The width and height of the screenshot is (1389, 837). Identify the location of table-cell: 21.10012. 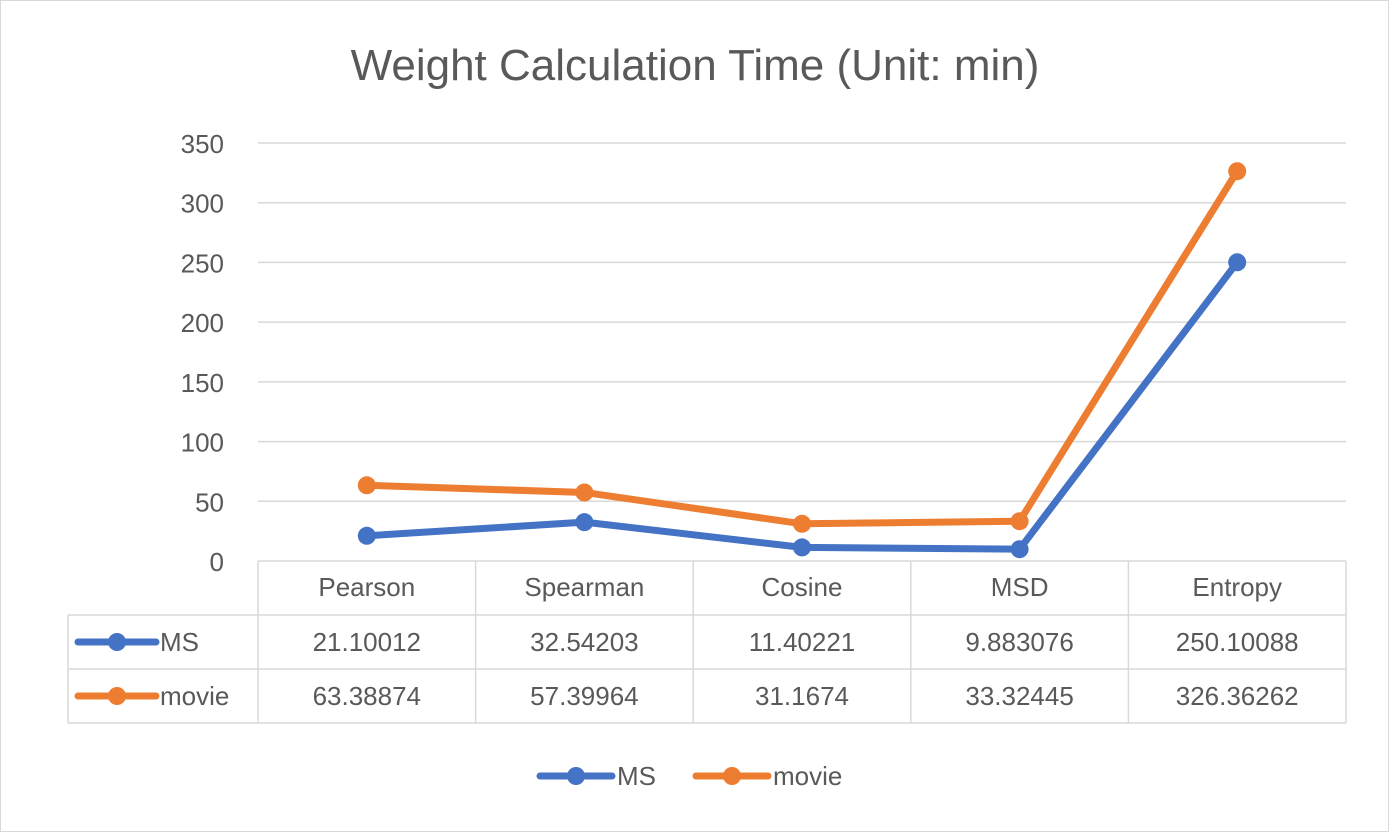
(367, 642).